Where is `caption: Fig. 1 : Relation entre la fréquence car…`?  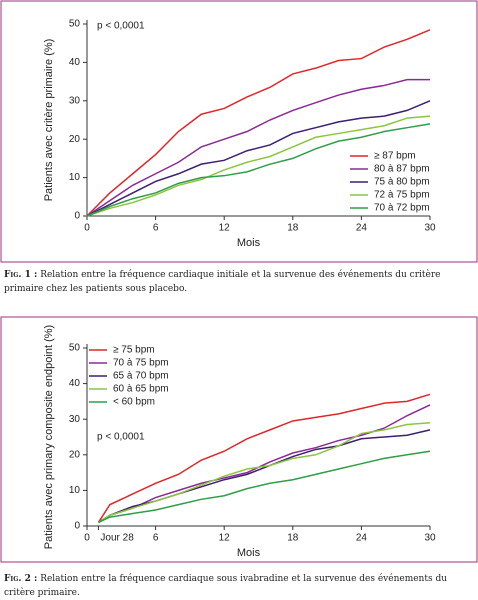 caption: Fig. 1 : Relation entre la fréquence car… is located at coordinates (240, 282).